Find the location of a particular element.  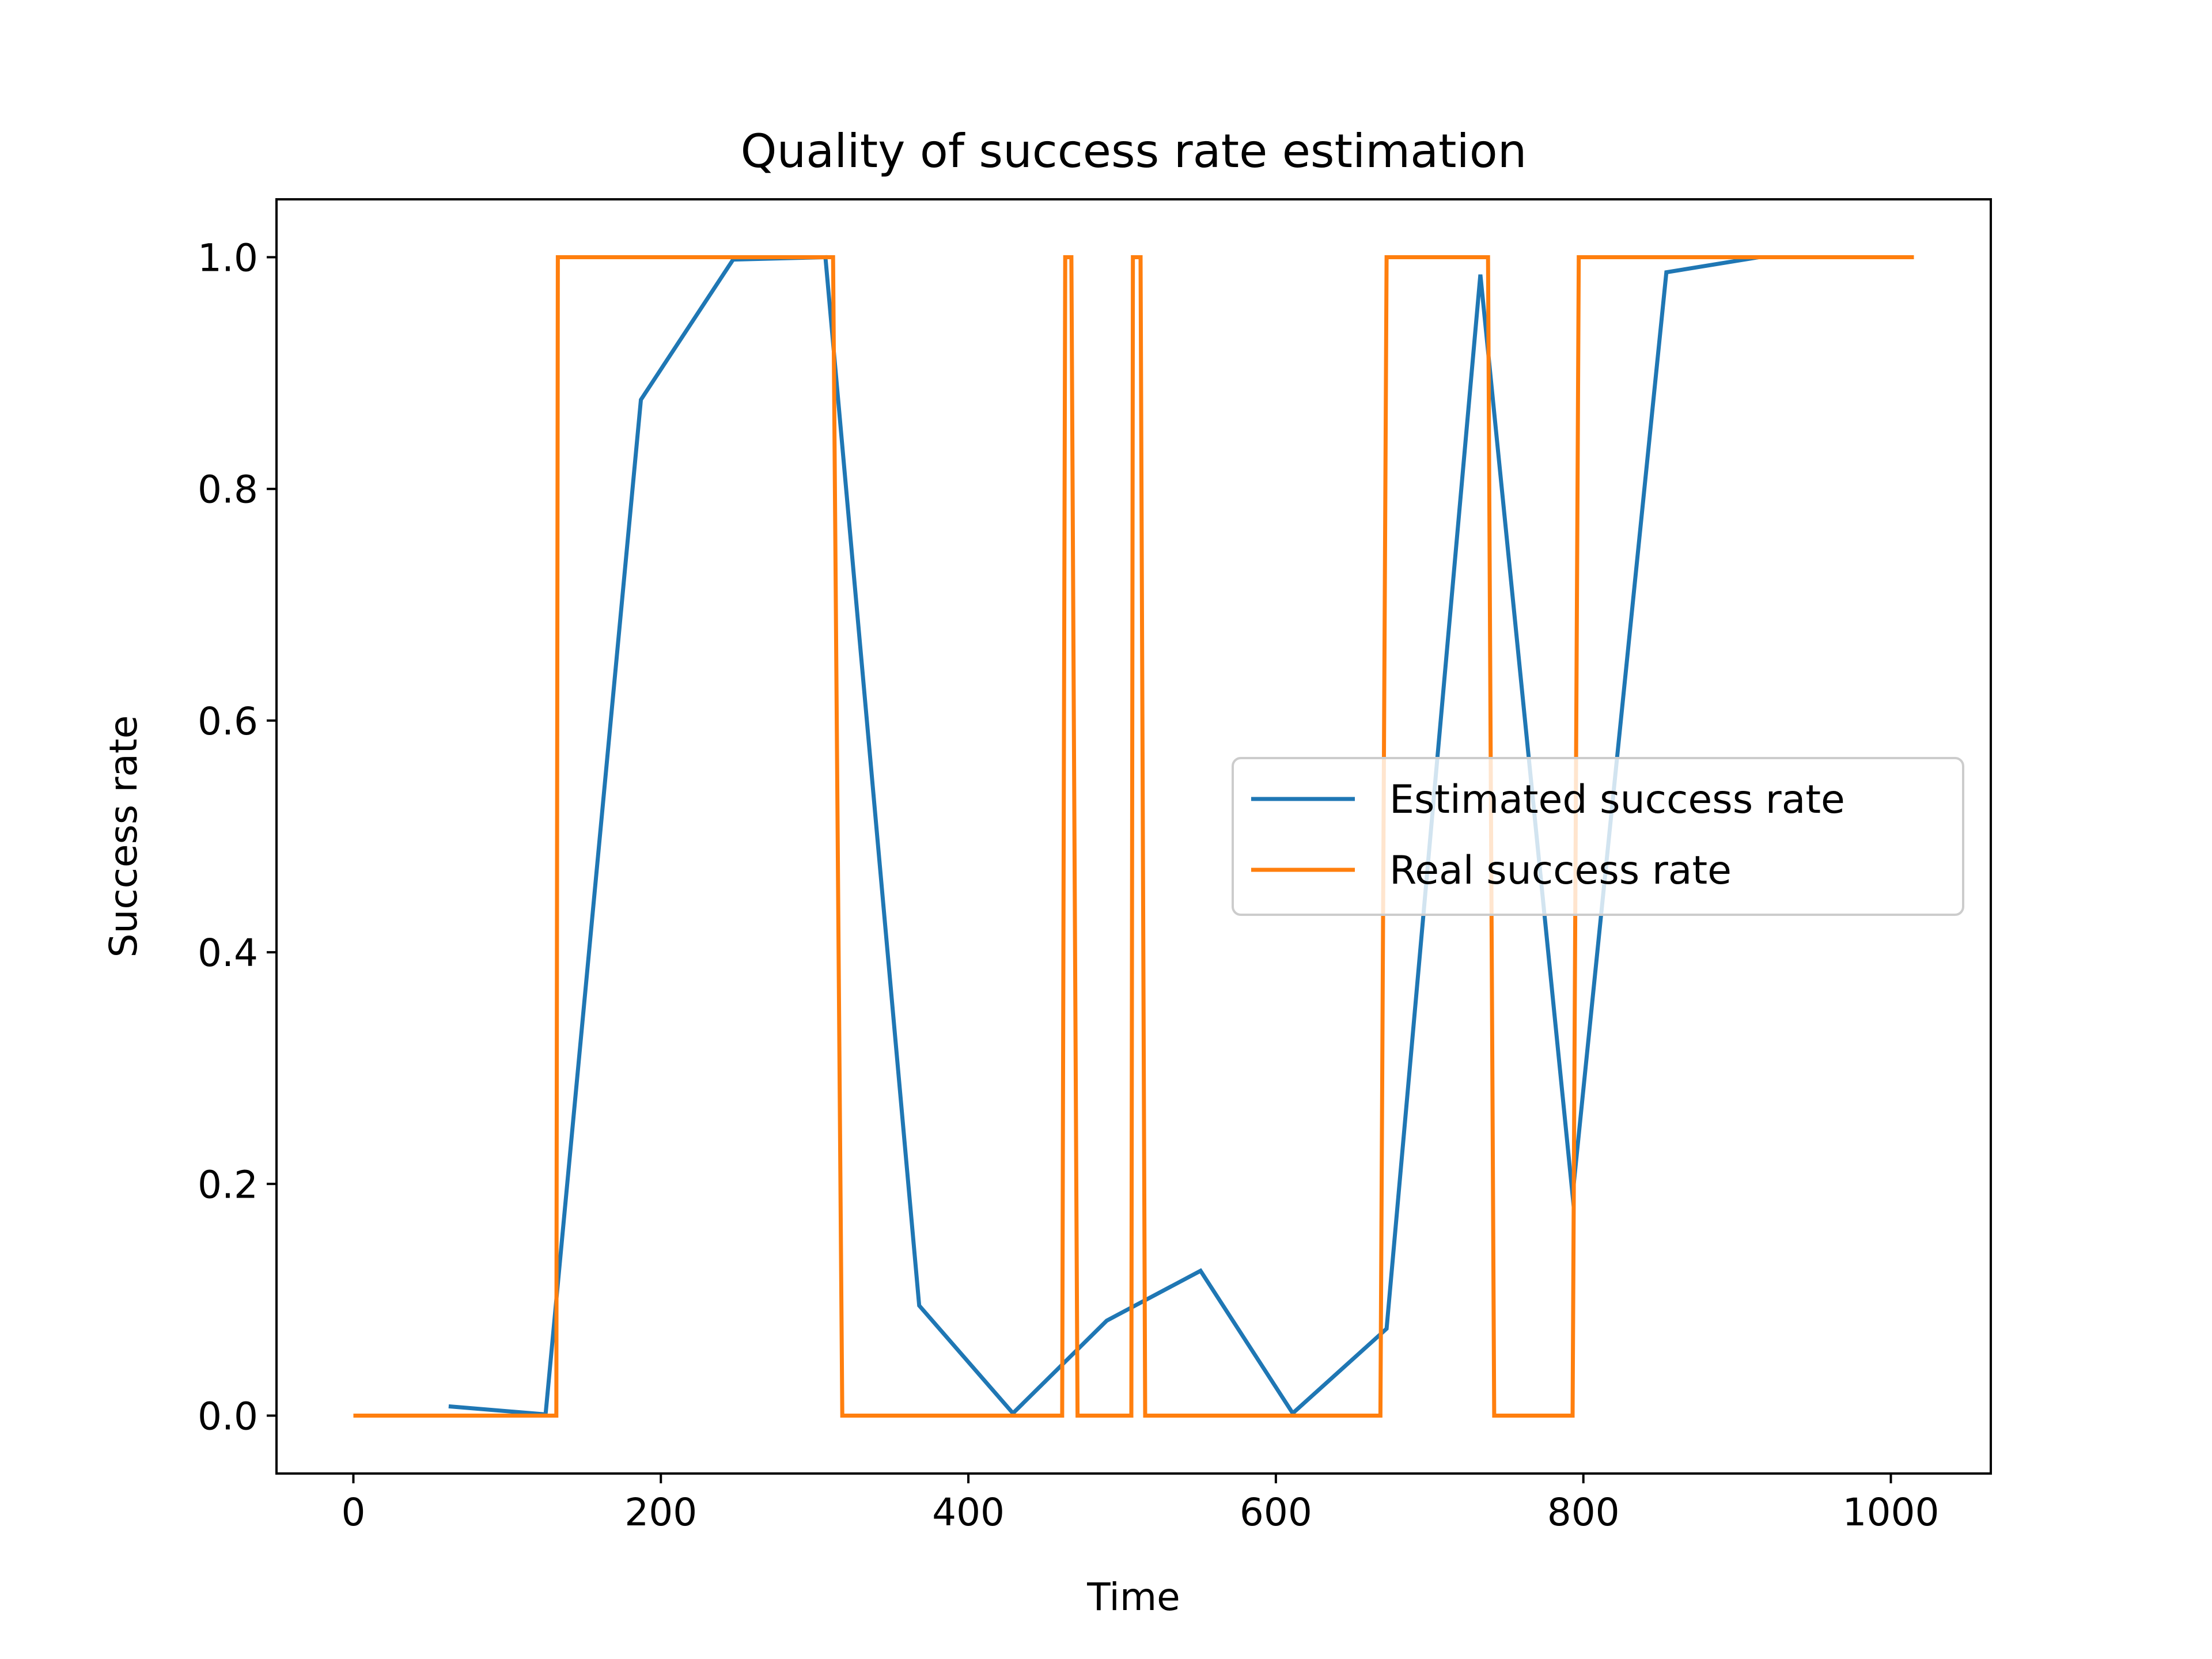

x-tick-label: 200 is located at coordinates (660, 1512).